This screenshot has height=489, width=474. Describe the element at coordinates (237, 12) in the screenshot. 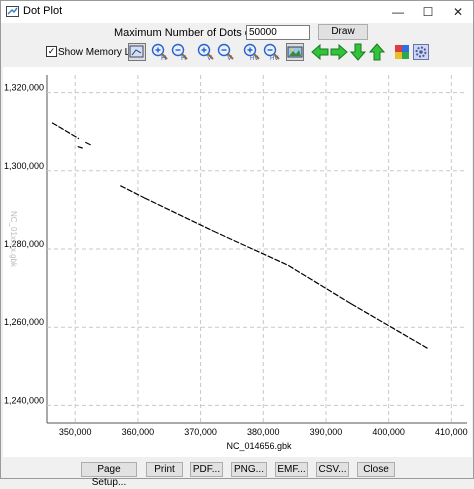

I see `title-bar: Dot Plot — ☐ ✕` at that location.